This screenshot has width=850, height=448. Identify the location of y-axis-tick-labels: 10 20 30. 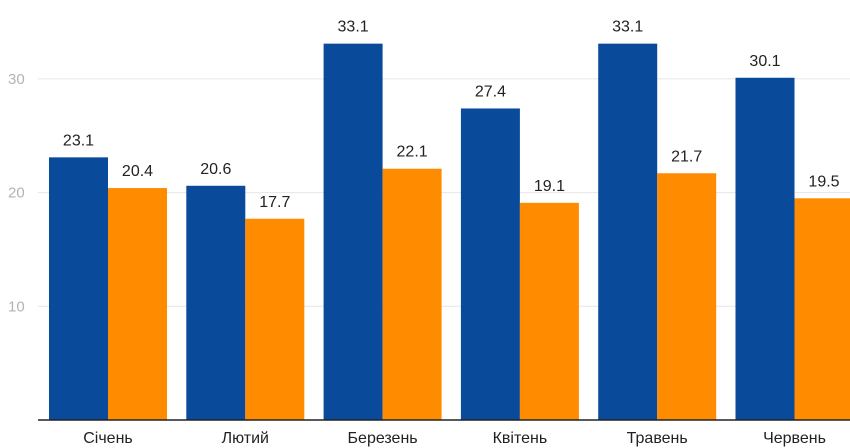
(16, 193).